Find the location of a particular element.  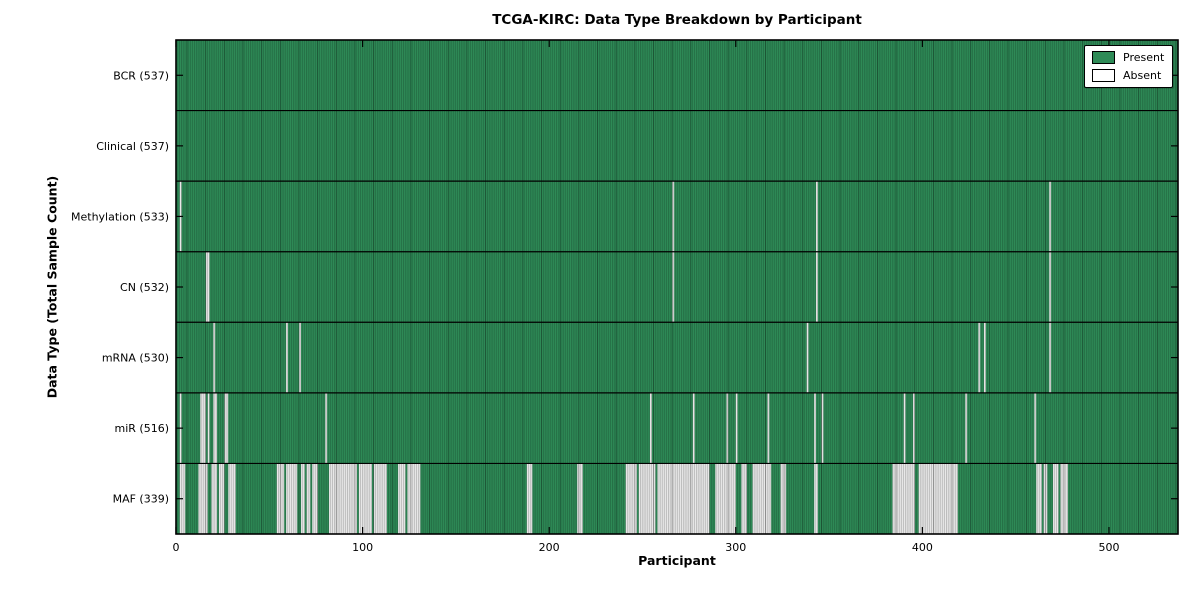

x-tick-label: 0 is located at coordinates (176, 547).